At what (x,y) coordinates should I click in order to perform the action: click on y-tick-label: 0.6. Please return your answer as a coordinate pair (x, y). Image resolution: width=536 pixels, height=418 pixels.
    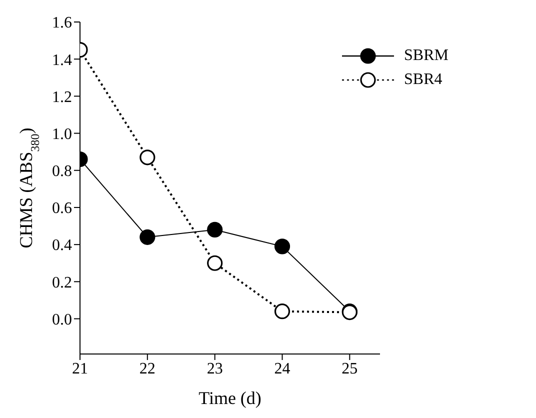
    Looking at the image, I should click on (62, 209).